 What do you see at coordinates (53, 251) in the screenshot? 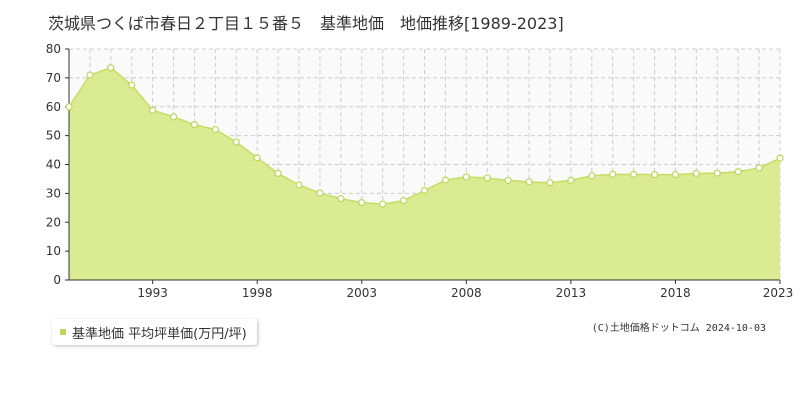
I see `y-tick-label: 10` at bounding box center [53, 251].